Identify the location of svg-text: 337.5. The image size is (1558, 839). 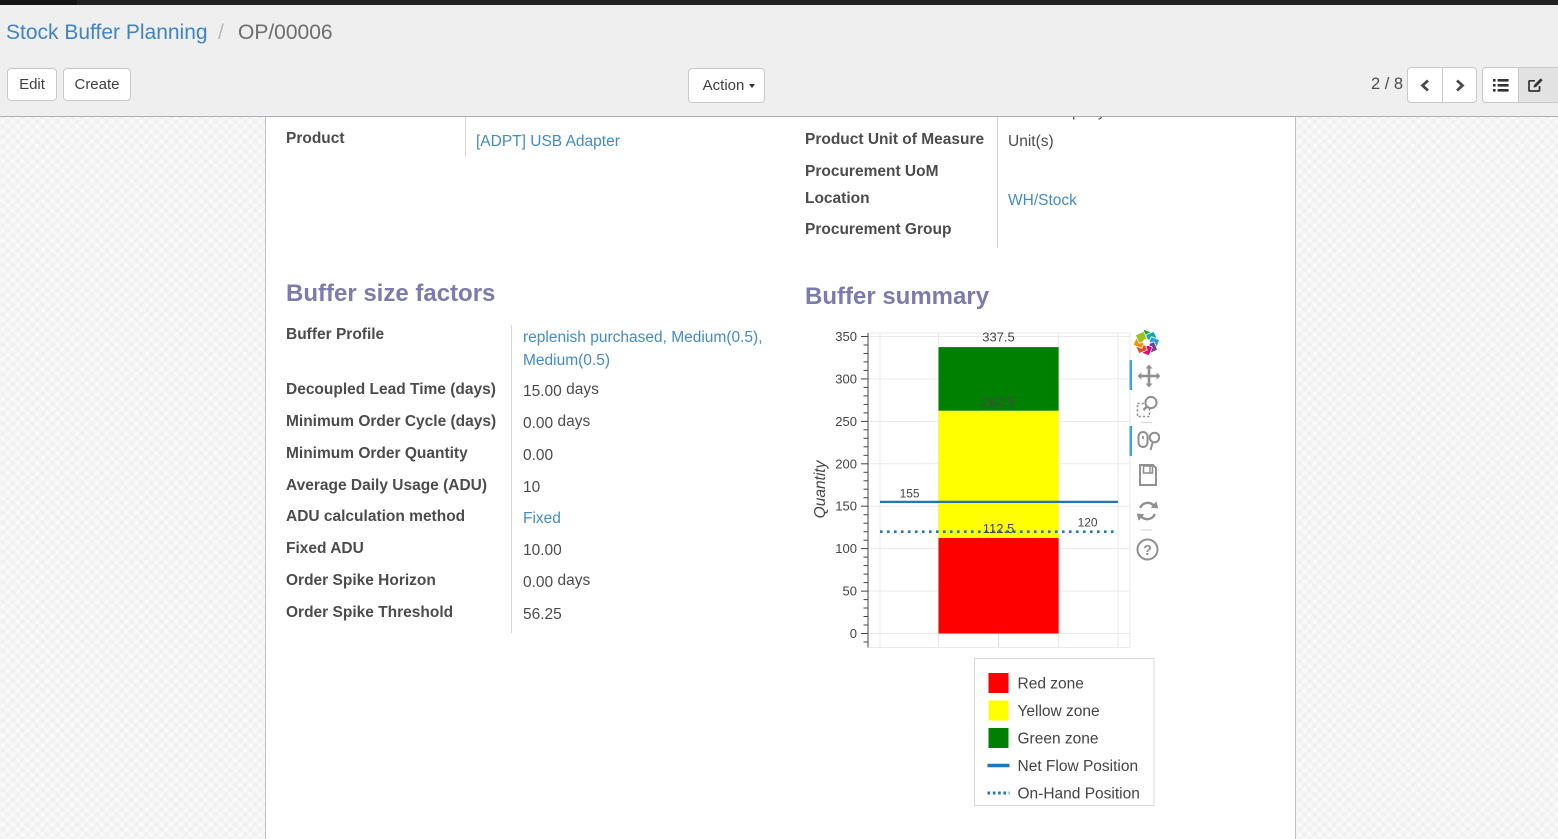
(998, 337).